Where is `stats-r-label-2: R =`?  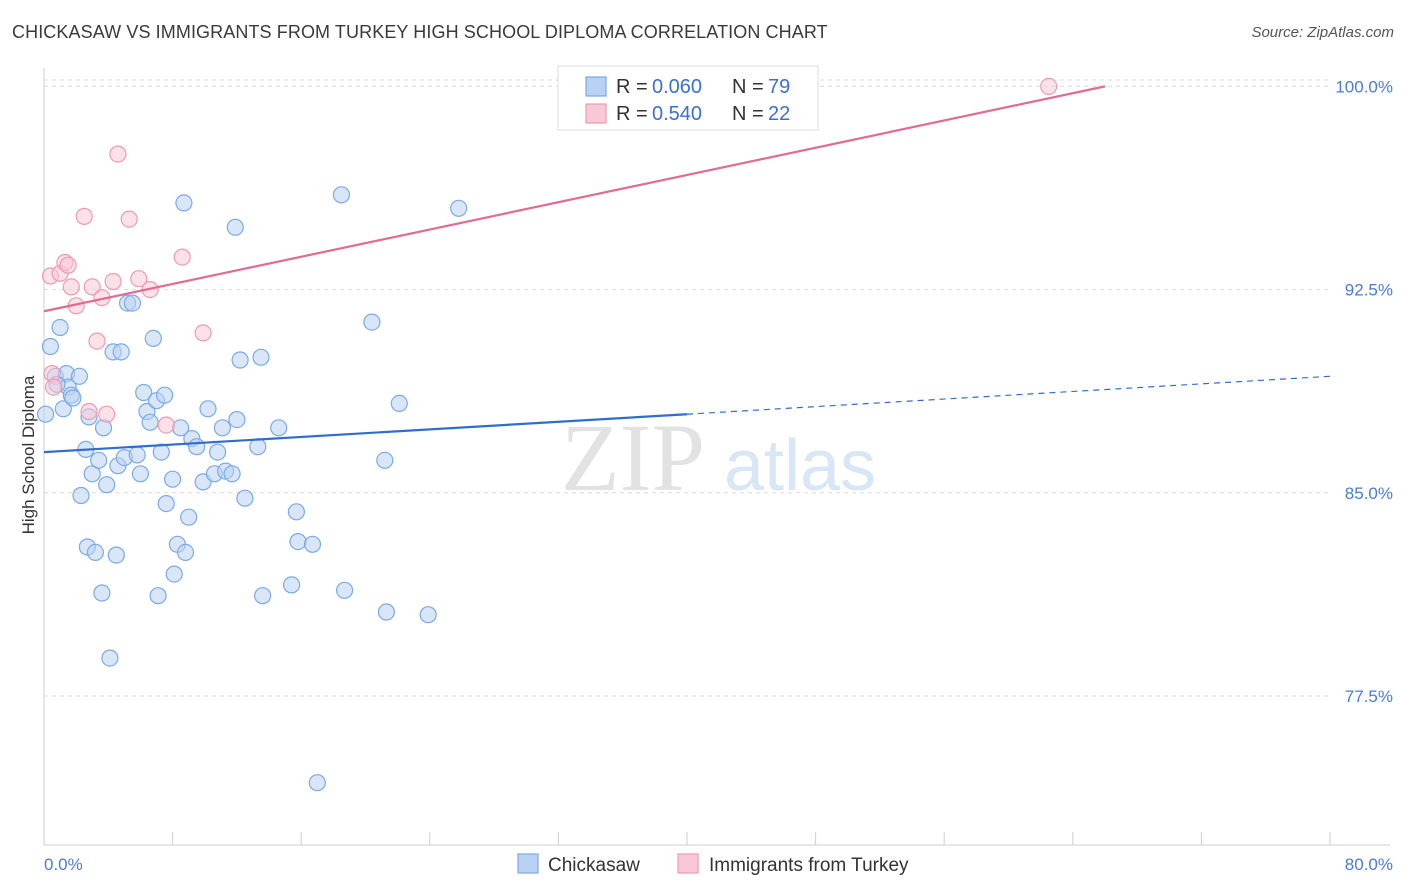 stats-r-label-2: R = is located at coordinates (632, 114).